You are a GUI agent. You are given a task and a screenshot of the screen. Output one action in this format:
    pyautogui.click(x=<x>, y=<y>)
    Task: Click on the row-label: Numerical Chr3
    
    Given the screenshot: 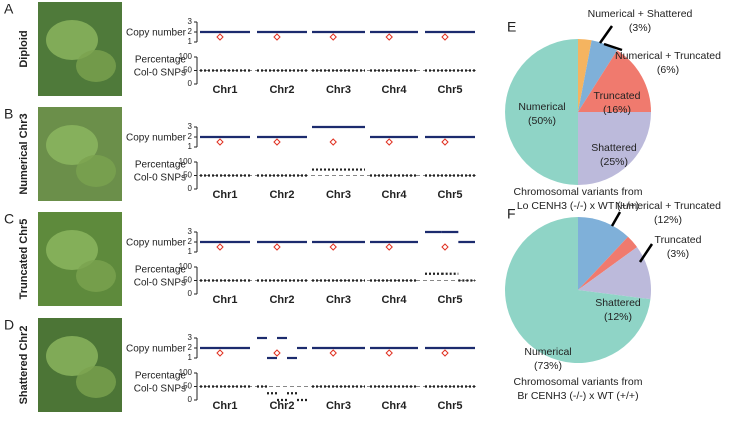 What is the action you would take?
    pyautogui.click(x=24, y=153)
    